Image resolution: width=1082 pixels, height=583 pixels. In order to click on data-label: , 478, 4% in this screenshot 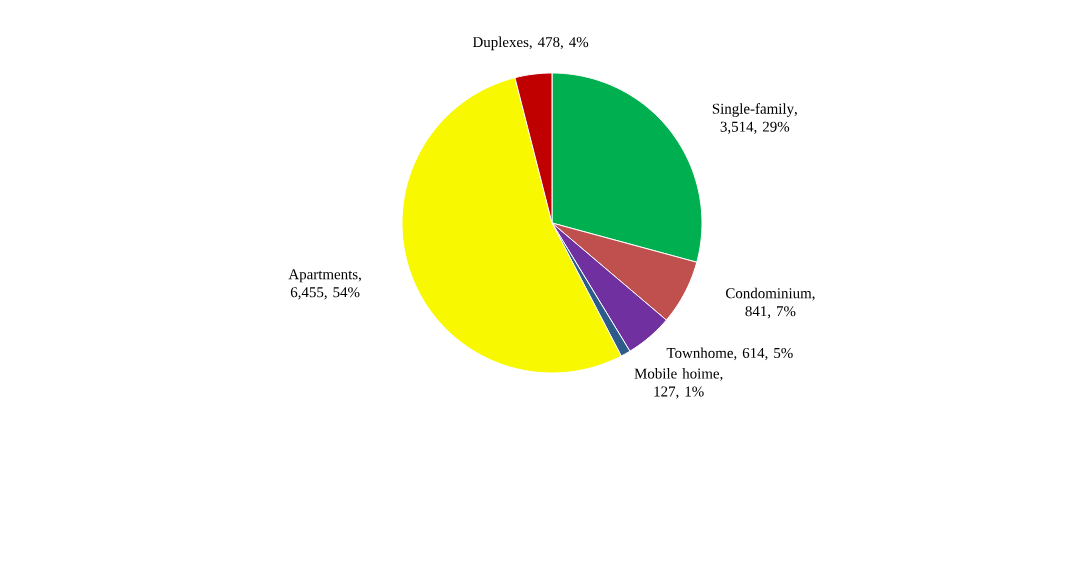, I will do `click(559, 43)`.